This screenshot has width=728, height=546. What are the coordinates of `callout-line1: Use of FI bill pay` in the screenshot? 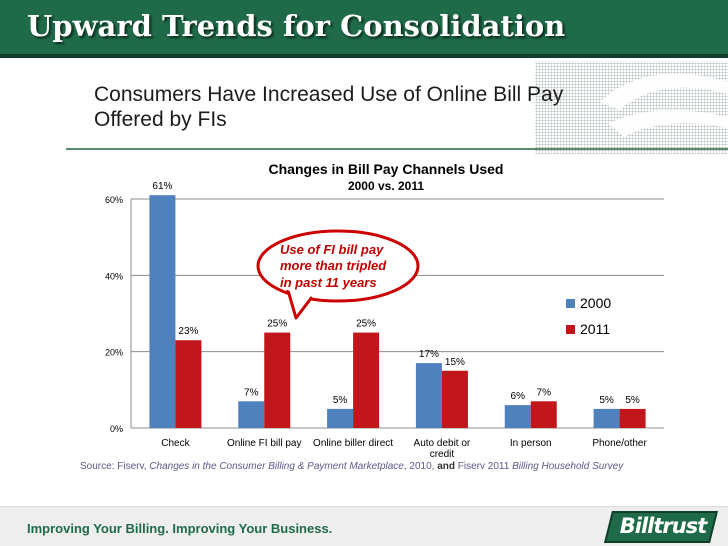 It's located at (332, 249).